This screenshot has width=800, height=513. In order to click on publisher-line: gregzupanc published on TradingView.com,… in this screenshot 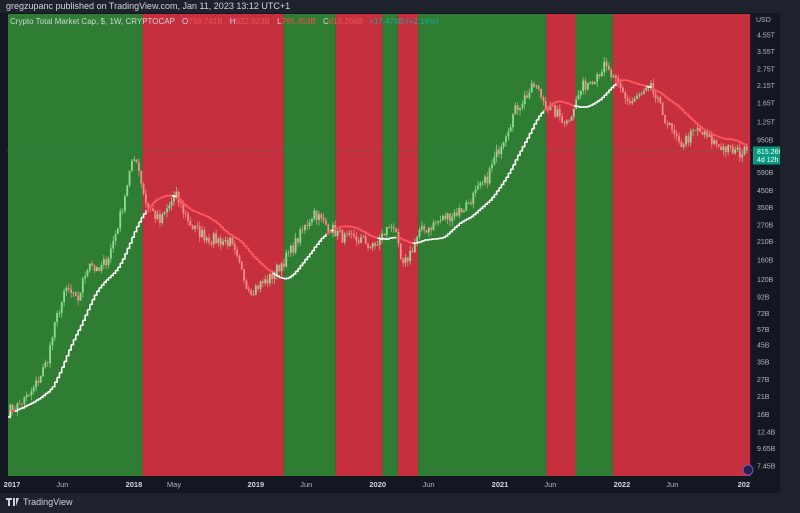, I will do `click(148, 6)`.